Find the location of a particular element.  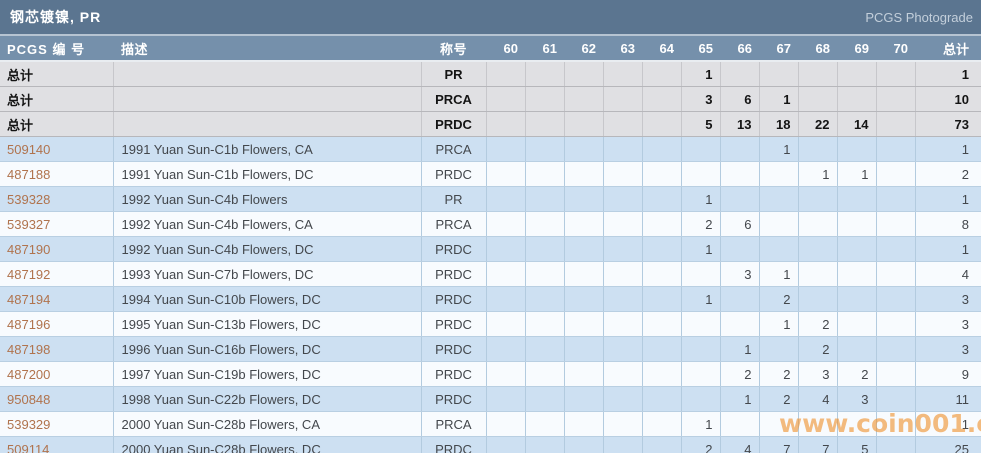

pcgs-number-link: 539329 is located at coordinates (29, 424).